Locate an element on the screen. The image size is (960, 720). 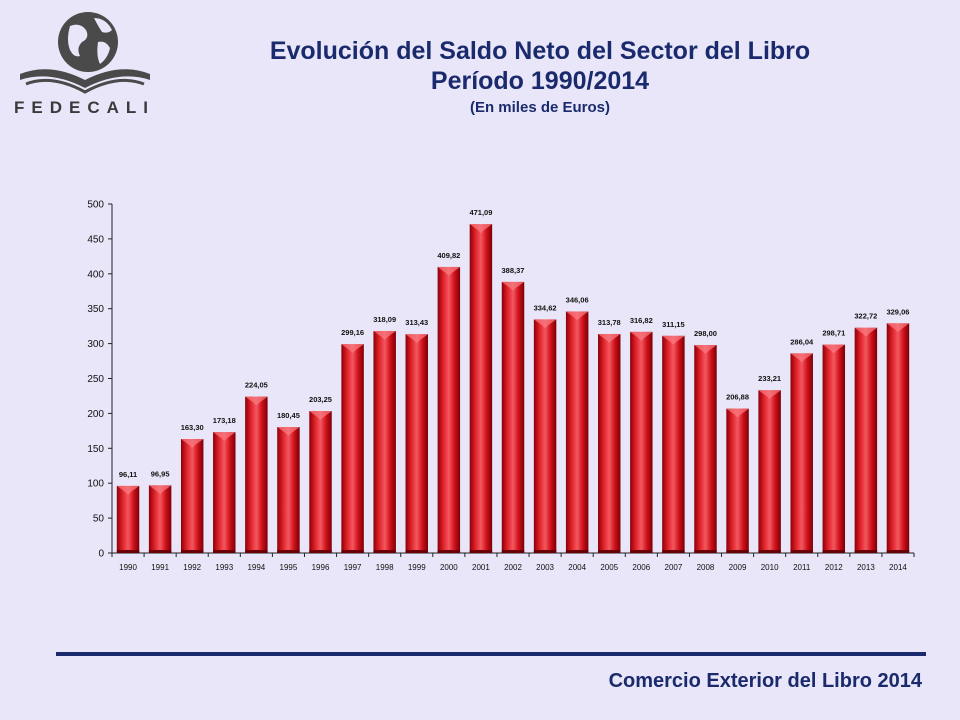
x-tick-label: 2010 is located at coordinates (770, 567).